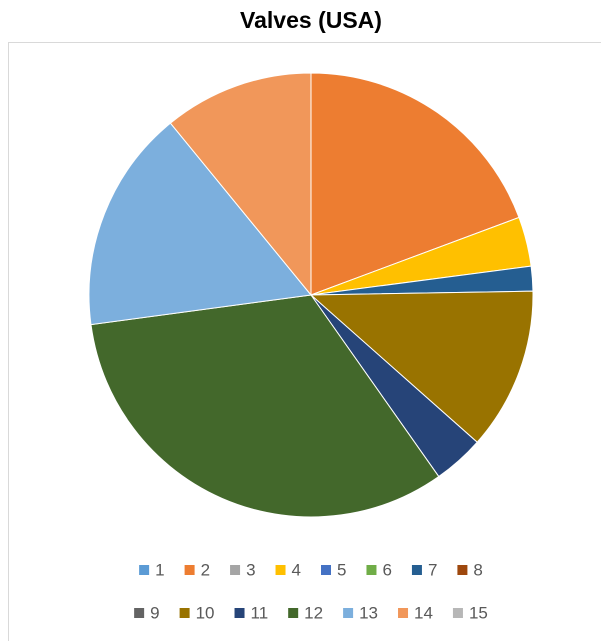 The width and height of the screenshot is (601, 641). Describe the element at coordinates (368, 612) in the screenshot. I see `legend-label: 13` at that location.